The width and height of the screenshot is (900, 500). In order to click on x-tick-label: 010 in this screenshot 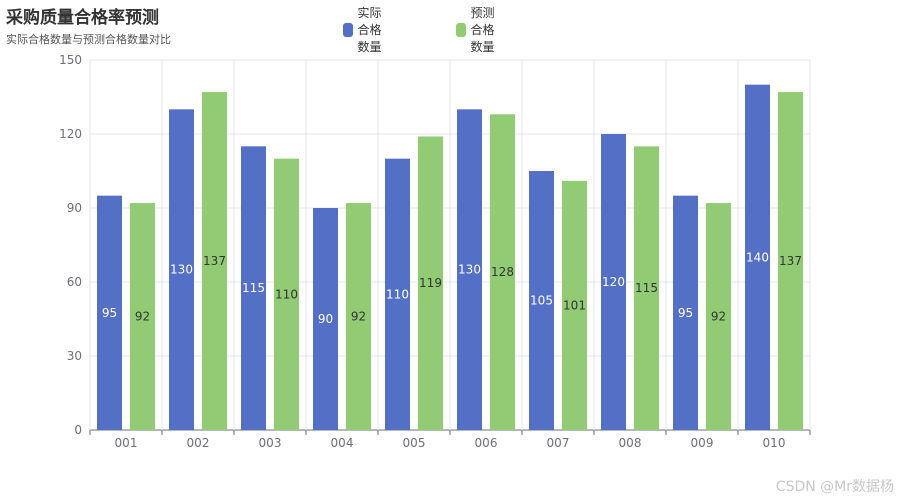, I will do `click(774, 443)`.